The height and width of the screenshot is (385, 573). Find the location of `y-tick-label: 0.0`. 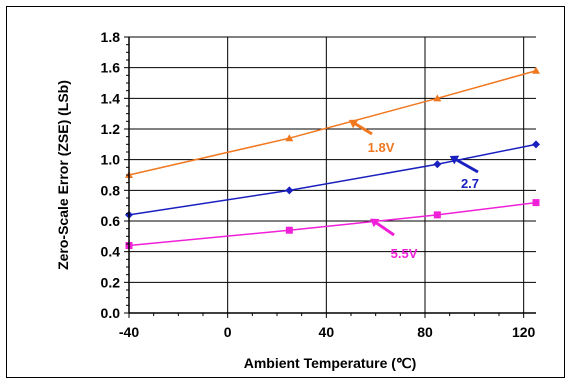

y-tick-label: 0.0 is located at coordinates (111, 313).